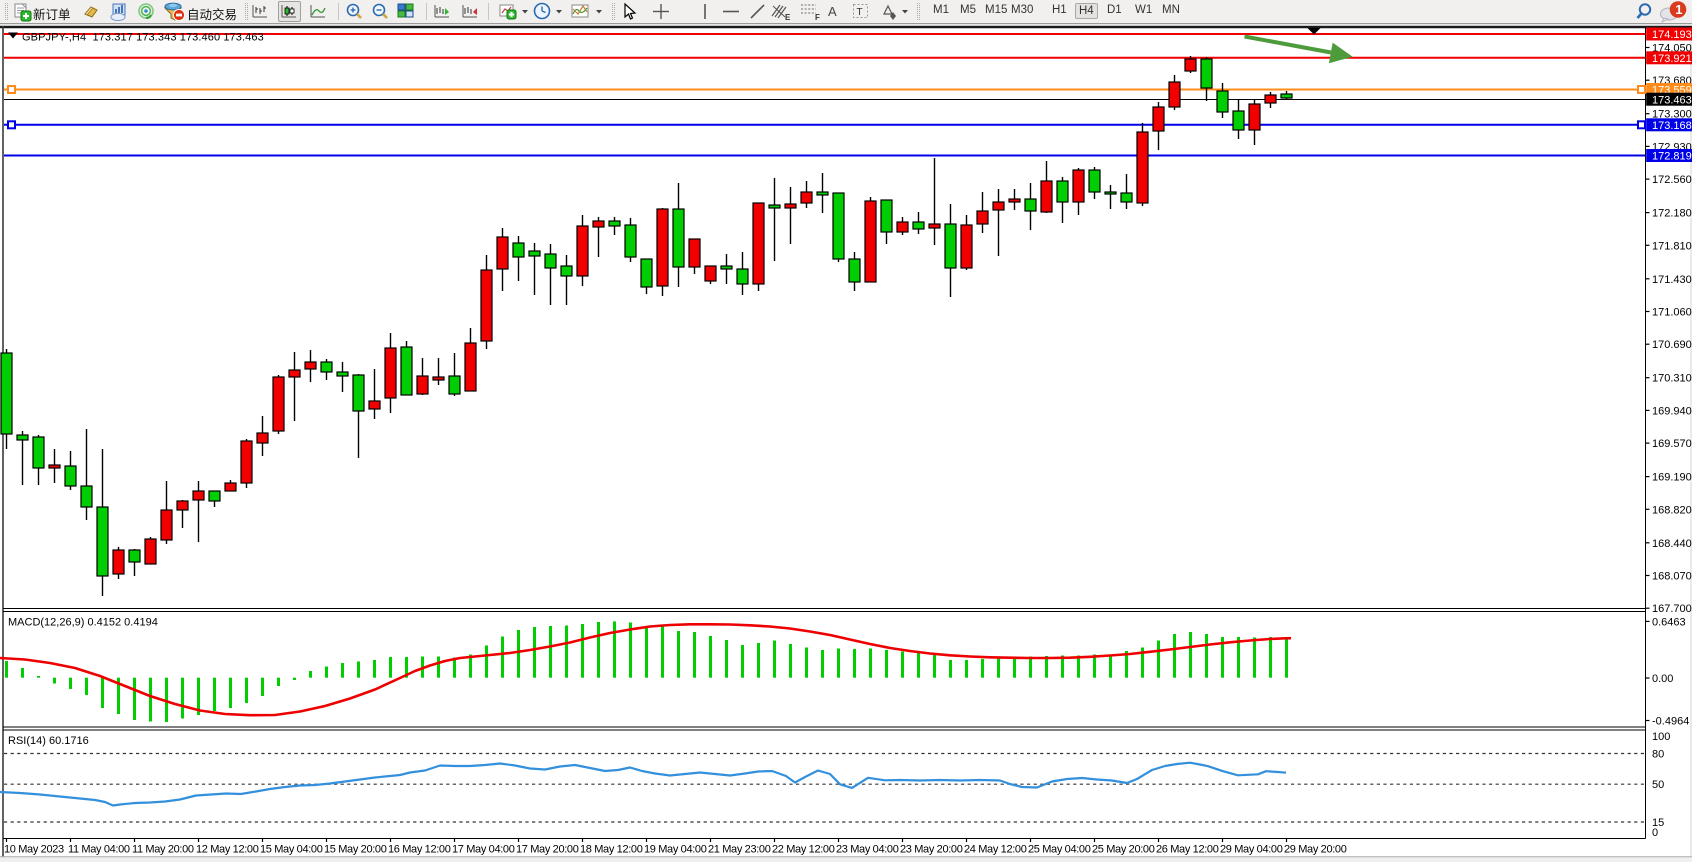 Image resolution: width=1692 pixels, height=862 pixels. What do you see at coordinates (1670, 722) in the screenshot?
I see `svg-text: -0.4964` at bounding box center [1670, 722].